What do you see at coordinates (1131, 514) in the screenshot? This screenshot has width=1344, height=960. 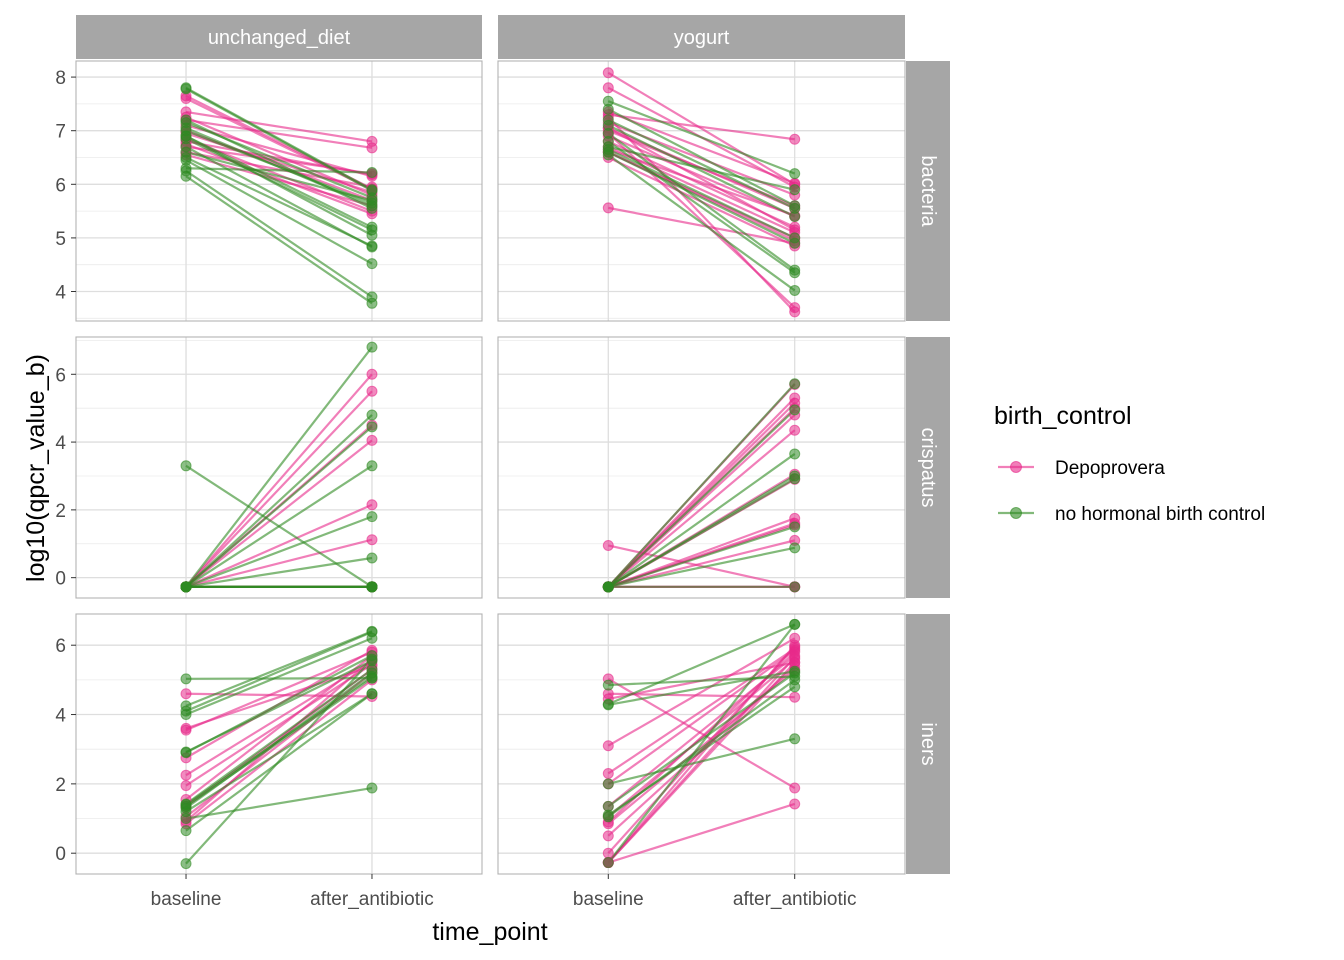 I see `legend-entry-no-hormonal: no hormonal birth control` at bounding box center [1131, 514].